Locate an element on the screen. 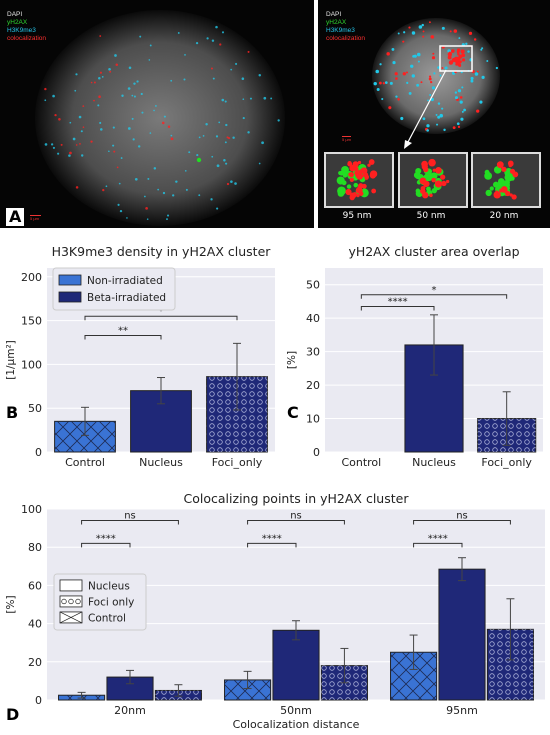 This screenshot has width=550, height=735. legend-h3k9me3-left: H3K9me3 is located at coordinates (21, 30).